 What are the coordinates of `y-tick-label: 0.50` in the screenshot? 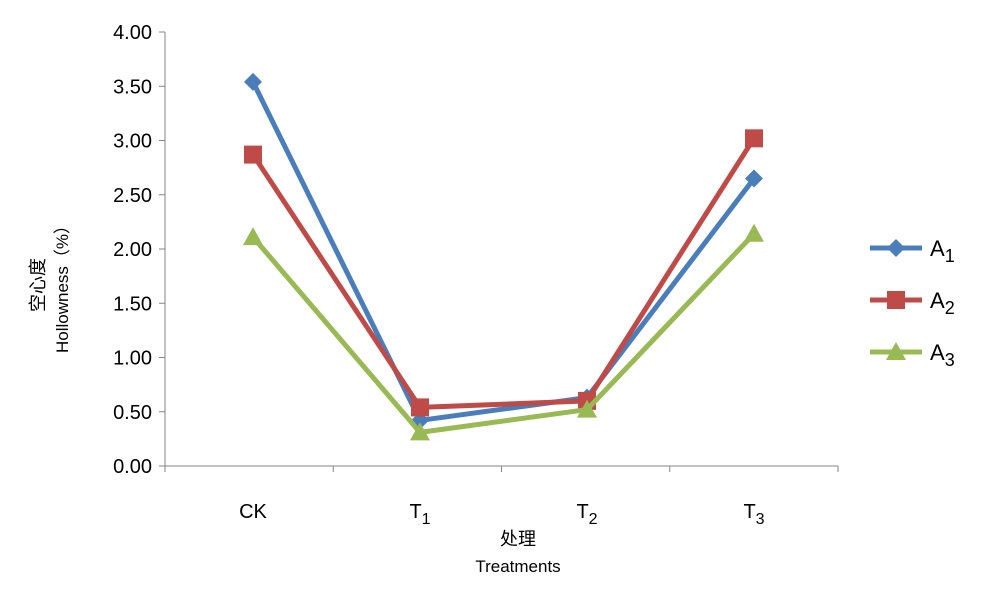 It's located at (132, 413).